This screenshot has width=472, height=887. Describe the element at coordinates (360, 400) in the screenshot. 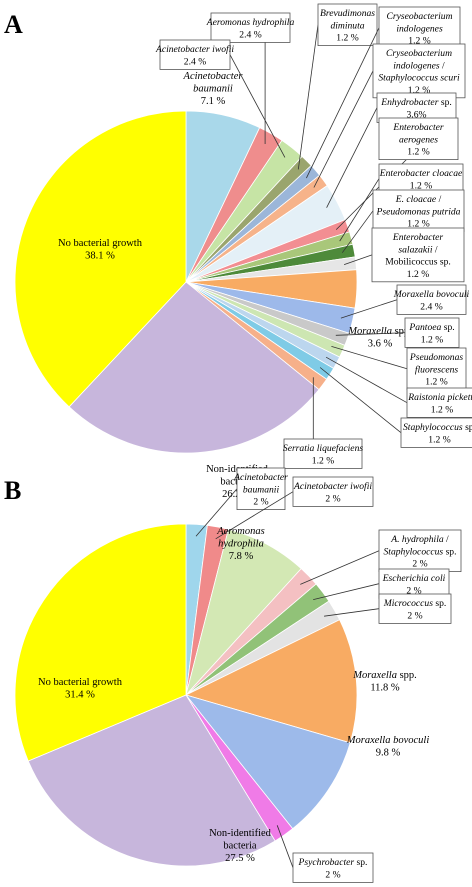

I see `leader-line-staphylococcus-sp` at that location.